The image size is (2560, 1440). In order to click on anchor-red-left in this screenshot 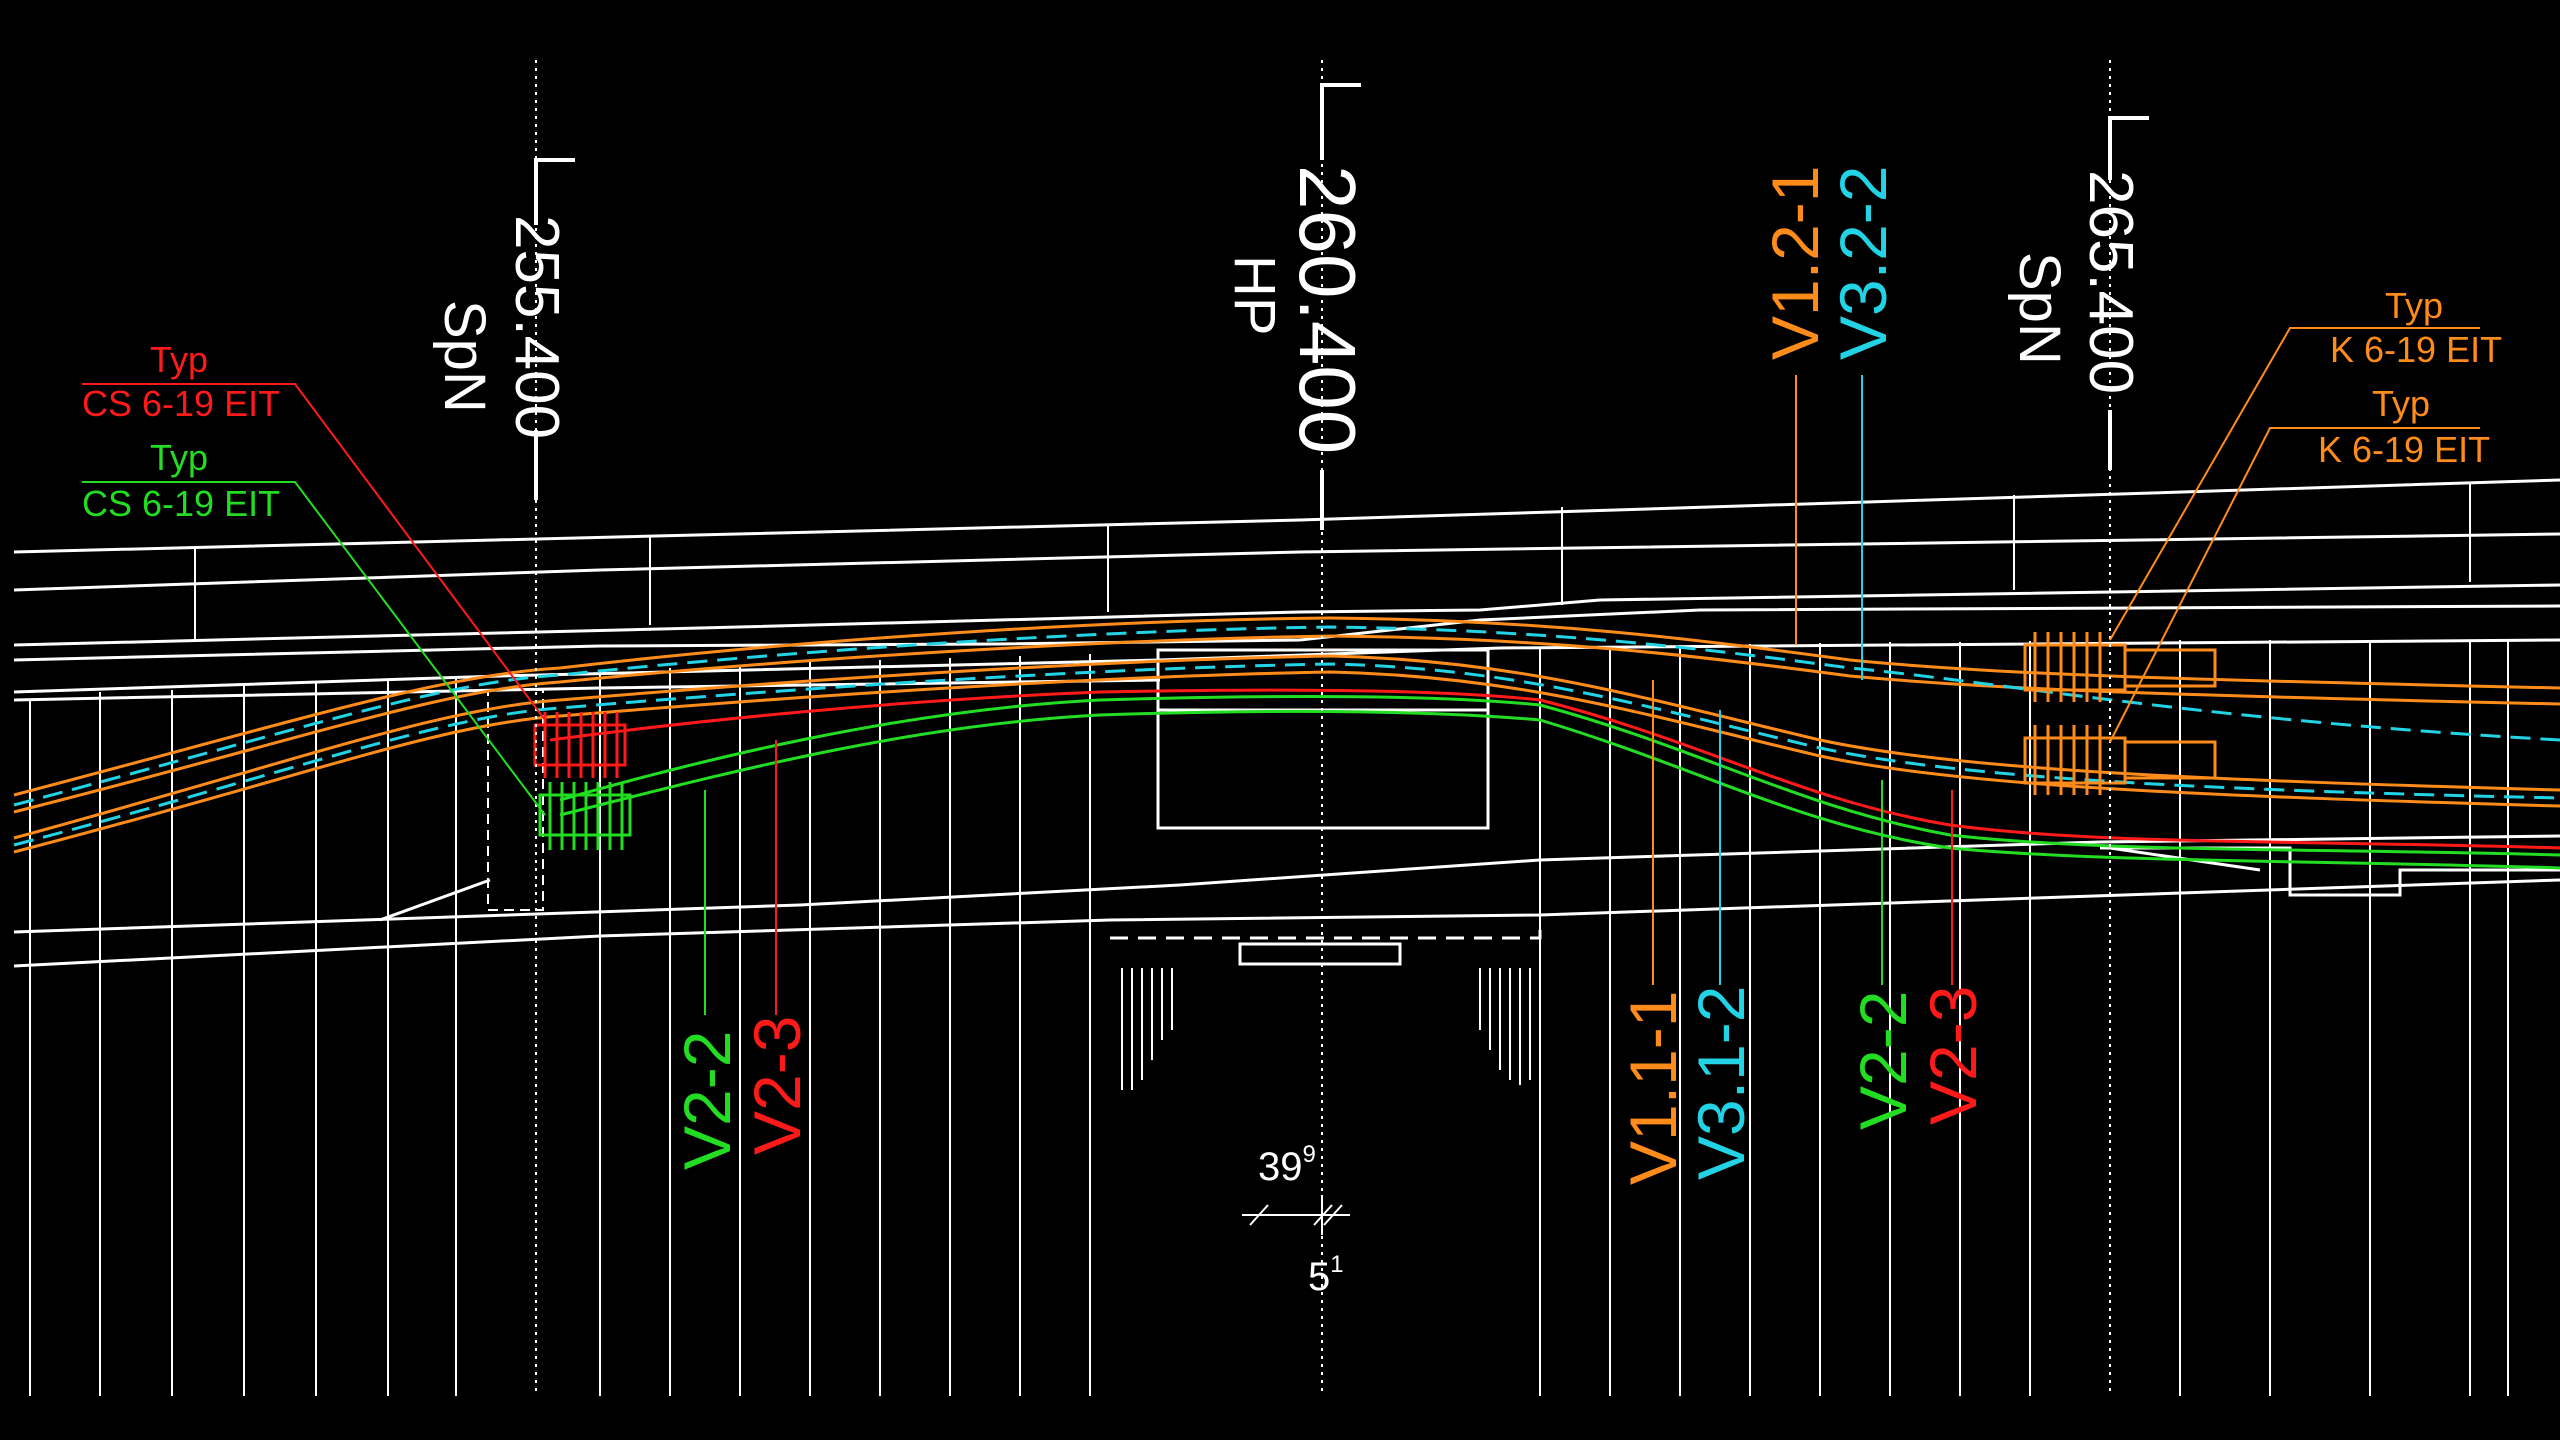, I will do `click(580, 745)`.